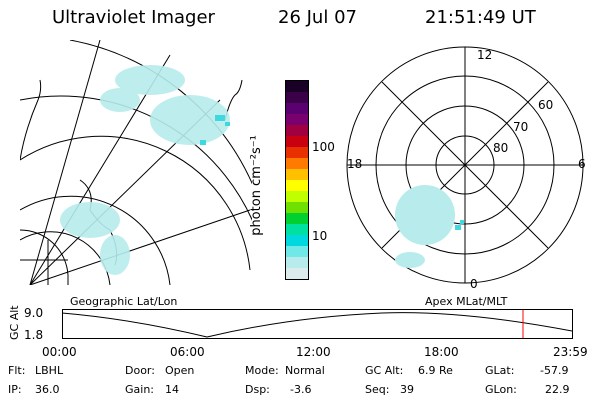  I want to click on colorbar-tick-10: 10, so click(320, 236).